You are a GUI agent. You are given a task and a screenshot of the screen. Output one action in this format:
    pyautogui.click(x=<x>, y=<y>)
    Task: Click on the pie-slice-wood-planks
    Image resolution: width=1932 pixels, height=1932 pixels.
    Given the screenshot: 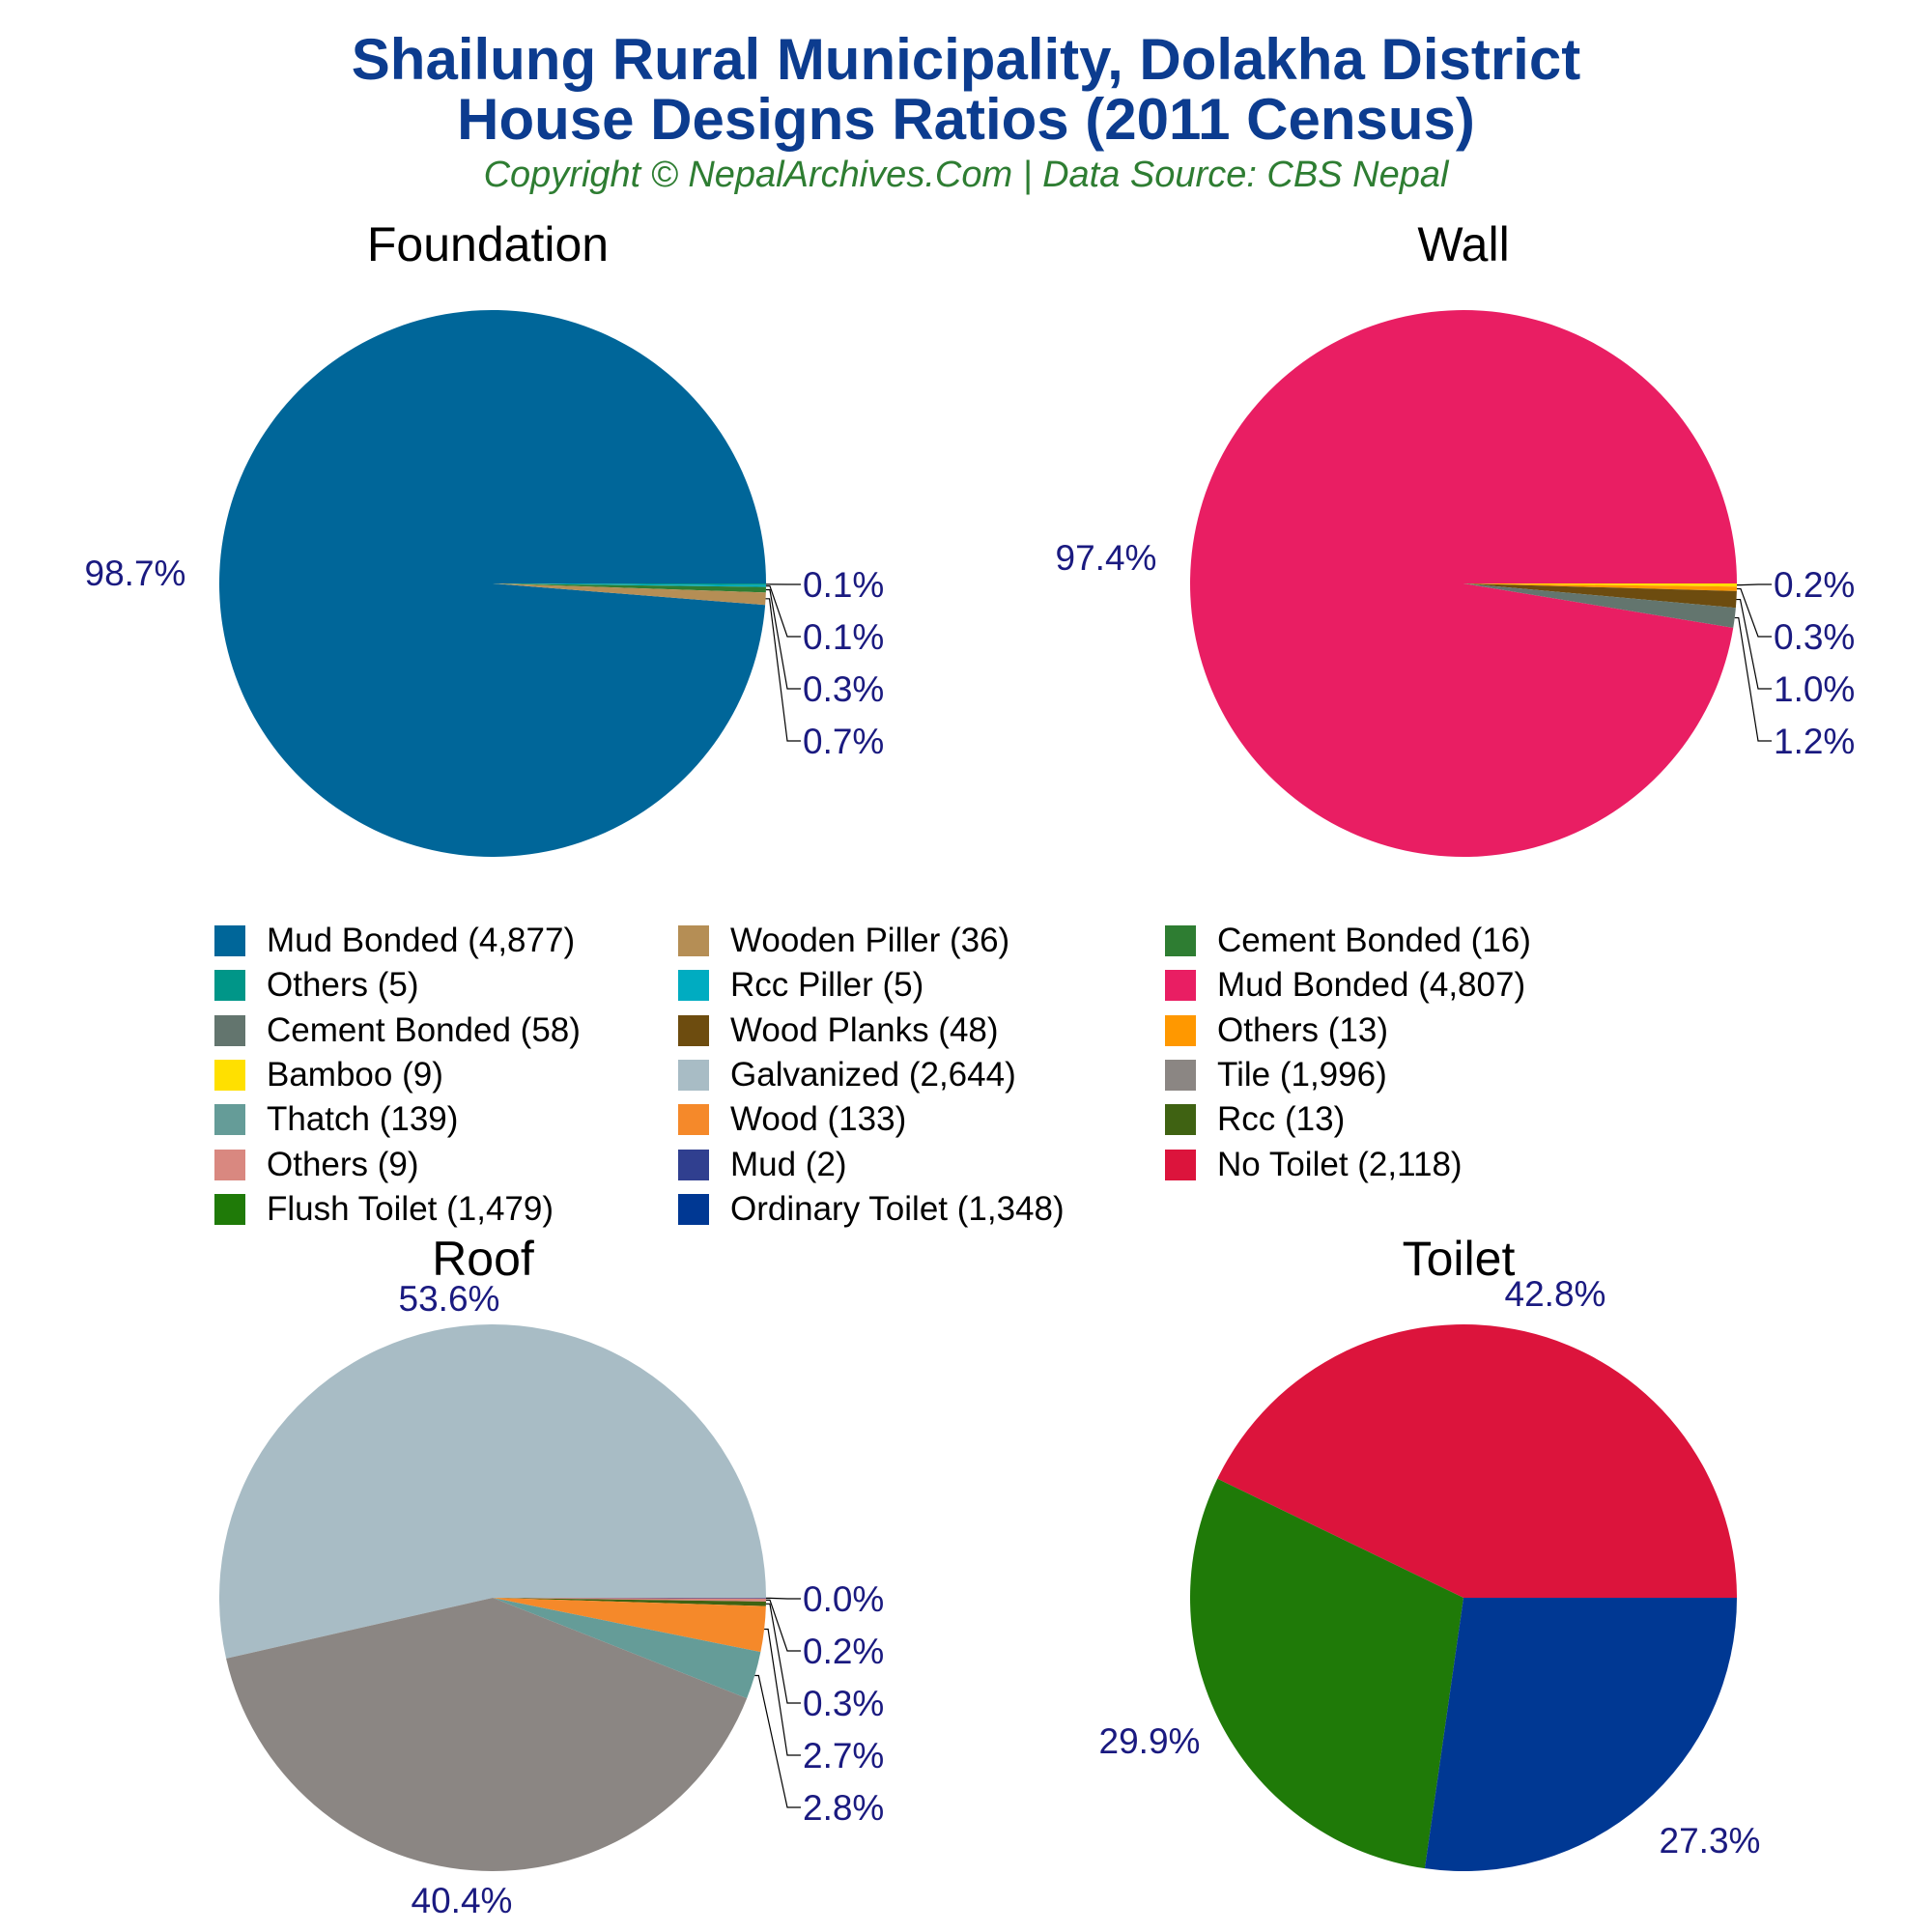 What is the action you would take?
    pyautogui.click(x=1600, y=596)
    